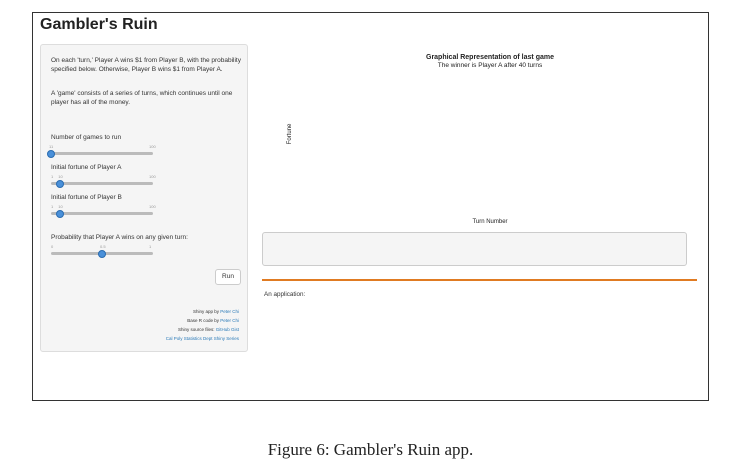 Image resolution: width=741 pixels, height=471 pixels. Describe the element at coordinates (196, 329) in the screenshot. I see `credit-text: Shiny source files:` at that location.